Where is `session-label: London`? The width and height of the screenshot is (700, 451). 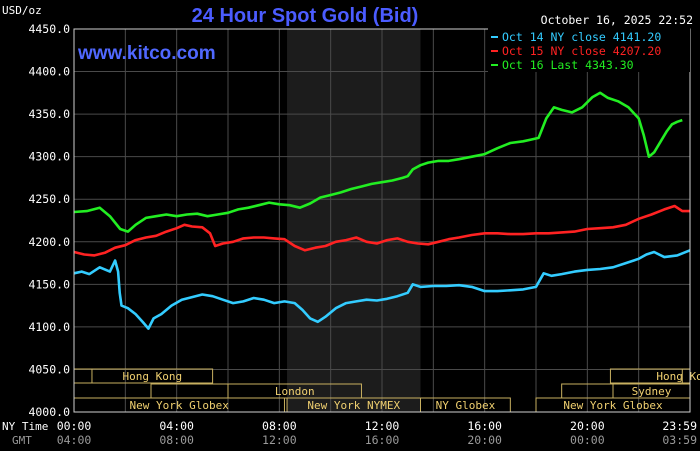 session-label: London is located at coordinates (295, 391).